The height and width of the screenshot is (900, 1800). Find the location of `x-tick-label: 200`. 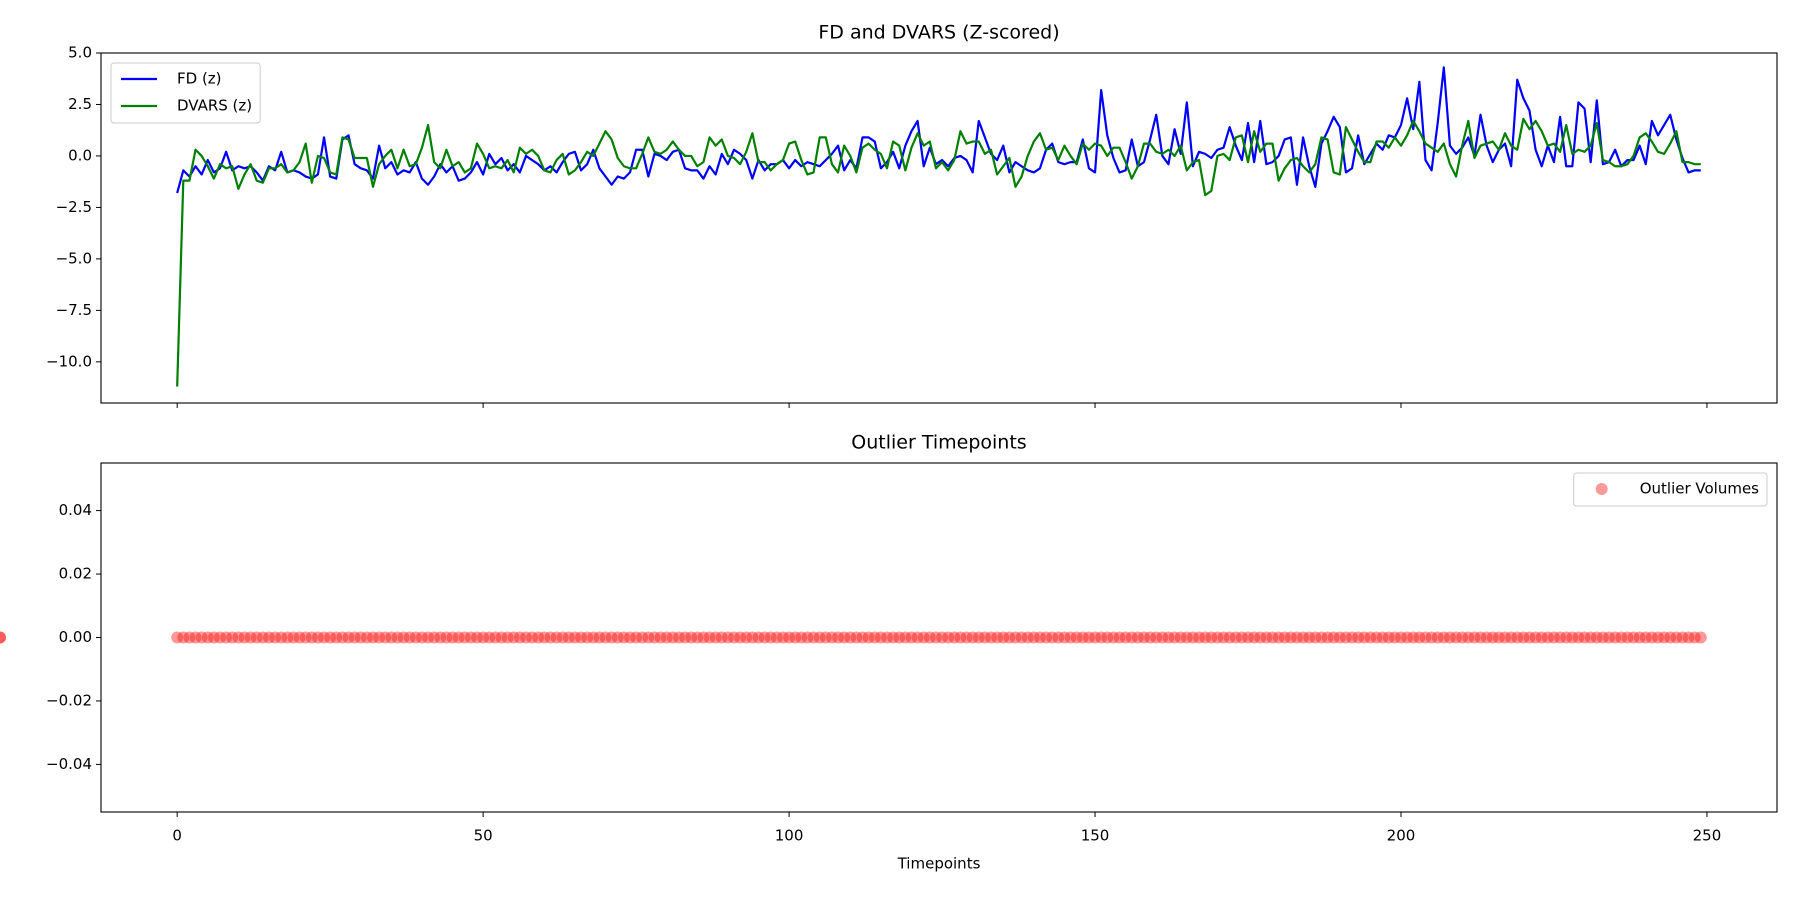

x-tick-label: 200 is located at coordinates (1401, 836).